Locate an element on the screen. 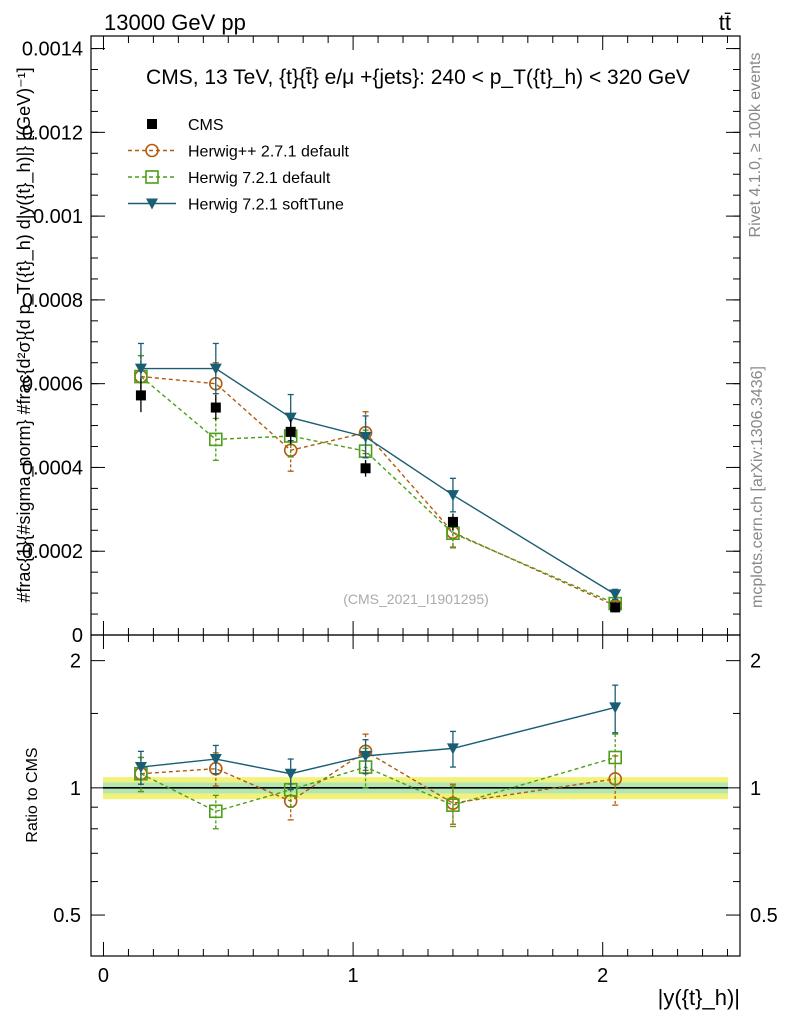 The height and width of the screenshot is (1024, 786). main-y-tick-label: 0.0004 is located at coordinates (52, 468).